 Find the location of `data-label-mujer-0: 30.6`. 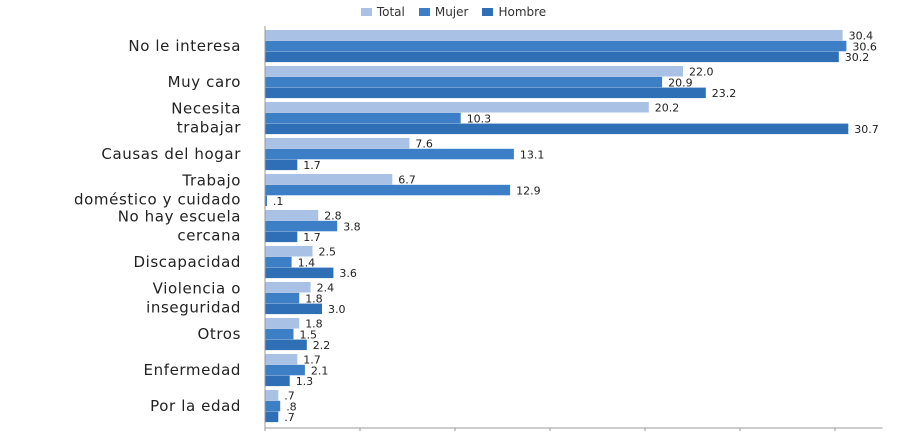

data-label-mujer-0: 30.6 is located at coordinates (864, 46).